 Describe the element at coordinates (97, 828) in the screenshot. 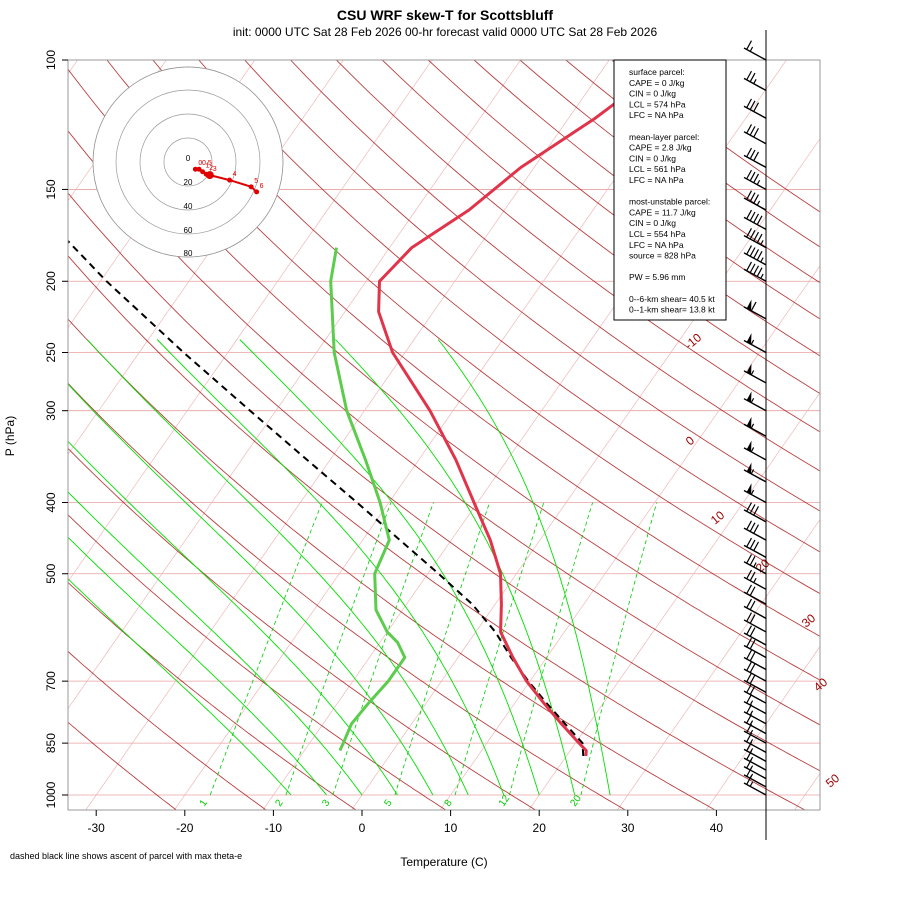

I see `x-tick-label: -30` at that location.